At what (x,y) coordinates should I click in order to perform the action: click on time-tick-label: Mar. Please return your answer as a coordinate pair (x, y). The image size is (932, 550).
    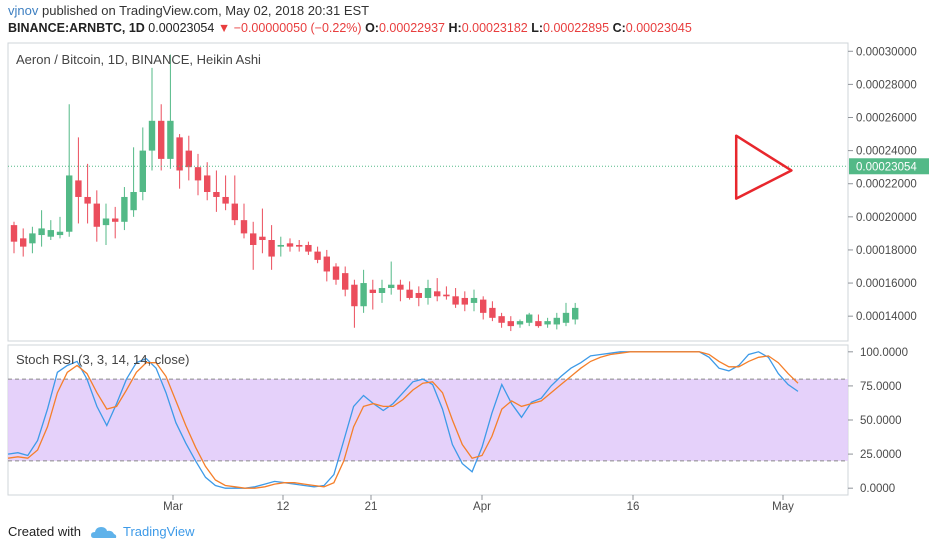
    Looking at the image, I should click on (173, 507).